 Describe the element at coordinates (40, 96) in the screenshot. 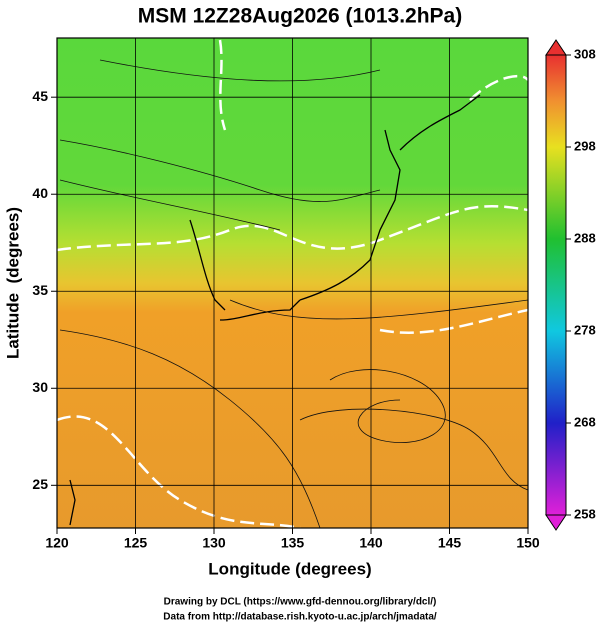

I see `y-tick-label: 45` at that location.